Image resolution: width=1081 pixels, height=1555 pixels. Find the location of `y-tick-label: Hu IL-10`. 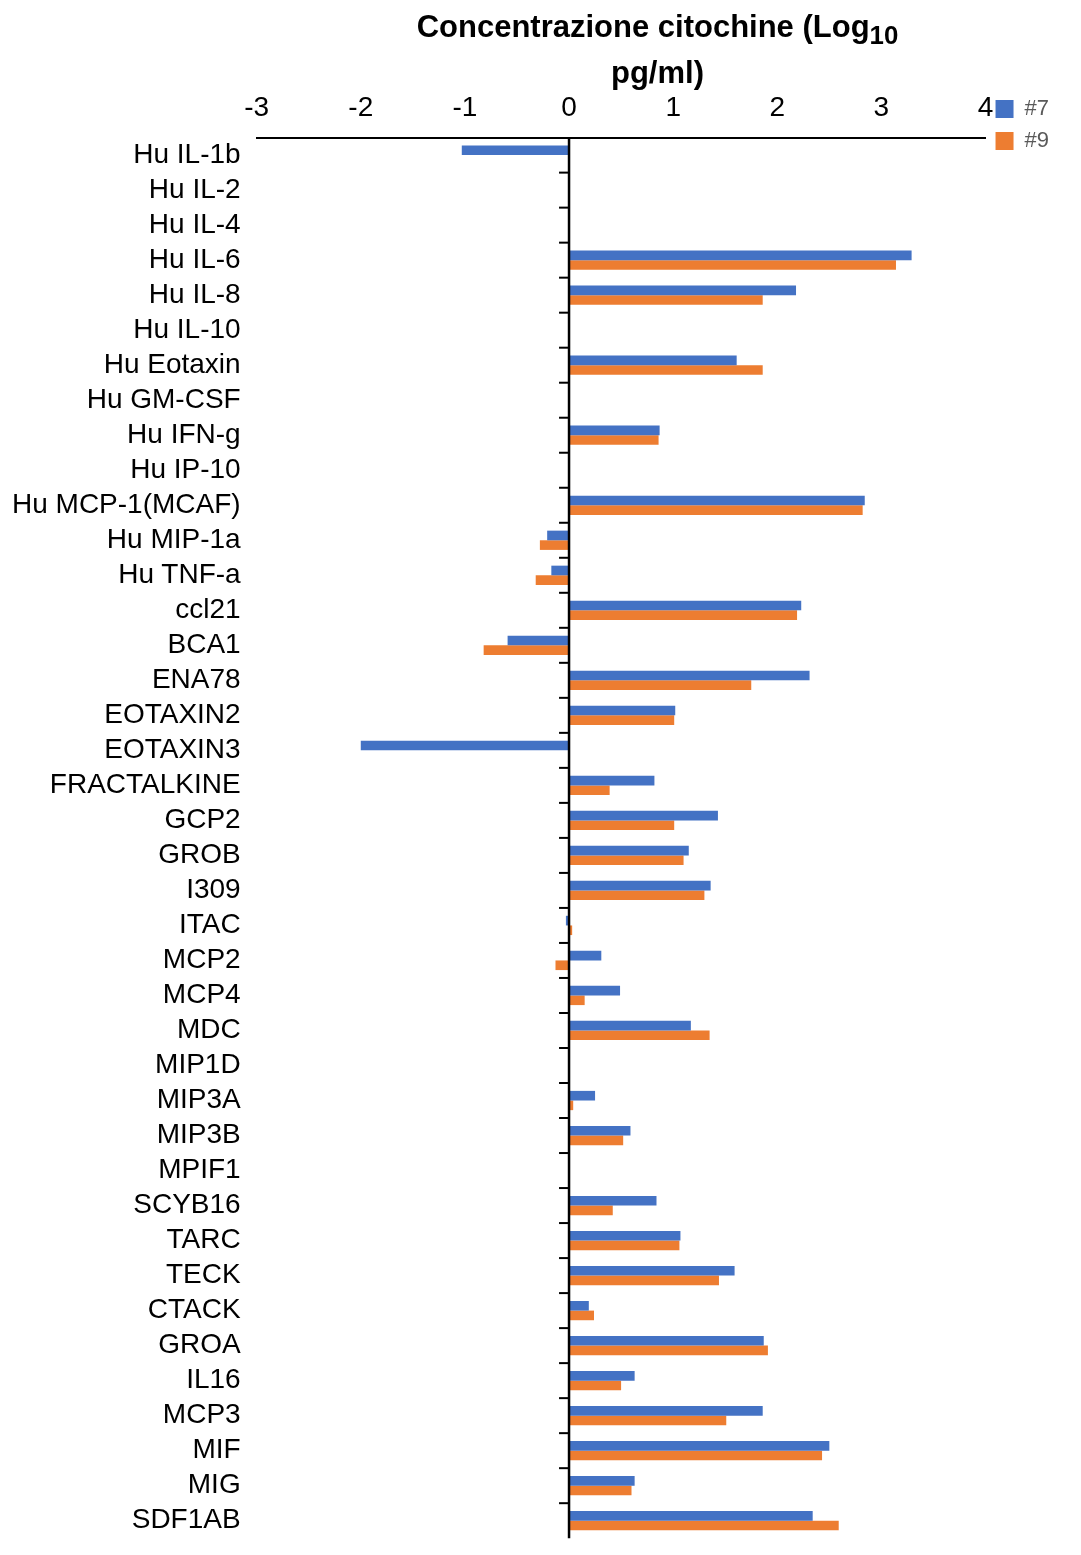

y-tick-label: Hu IL-10 is located at coordinates (187, 328).